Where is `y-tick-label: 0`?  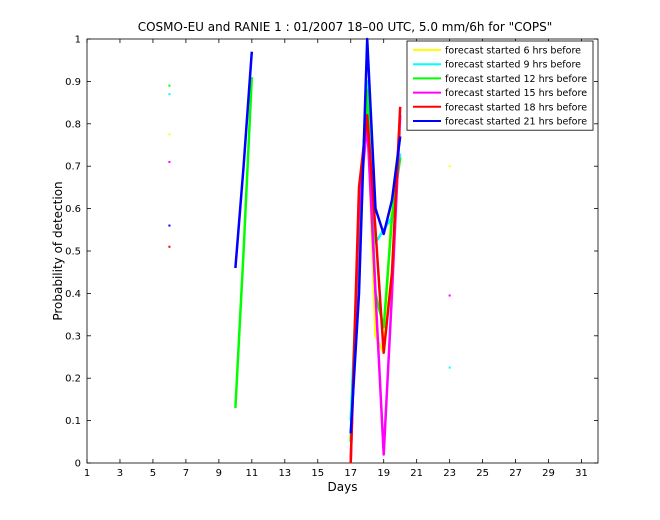 y-tick-label: 0 is located at coordinates (78, 464).